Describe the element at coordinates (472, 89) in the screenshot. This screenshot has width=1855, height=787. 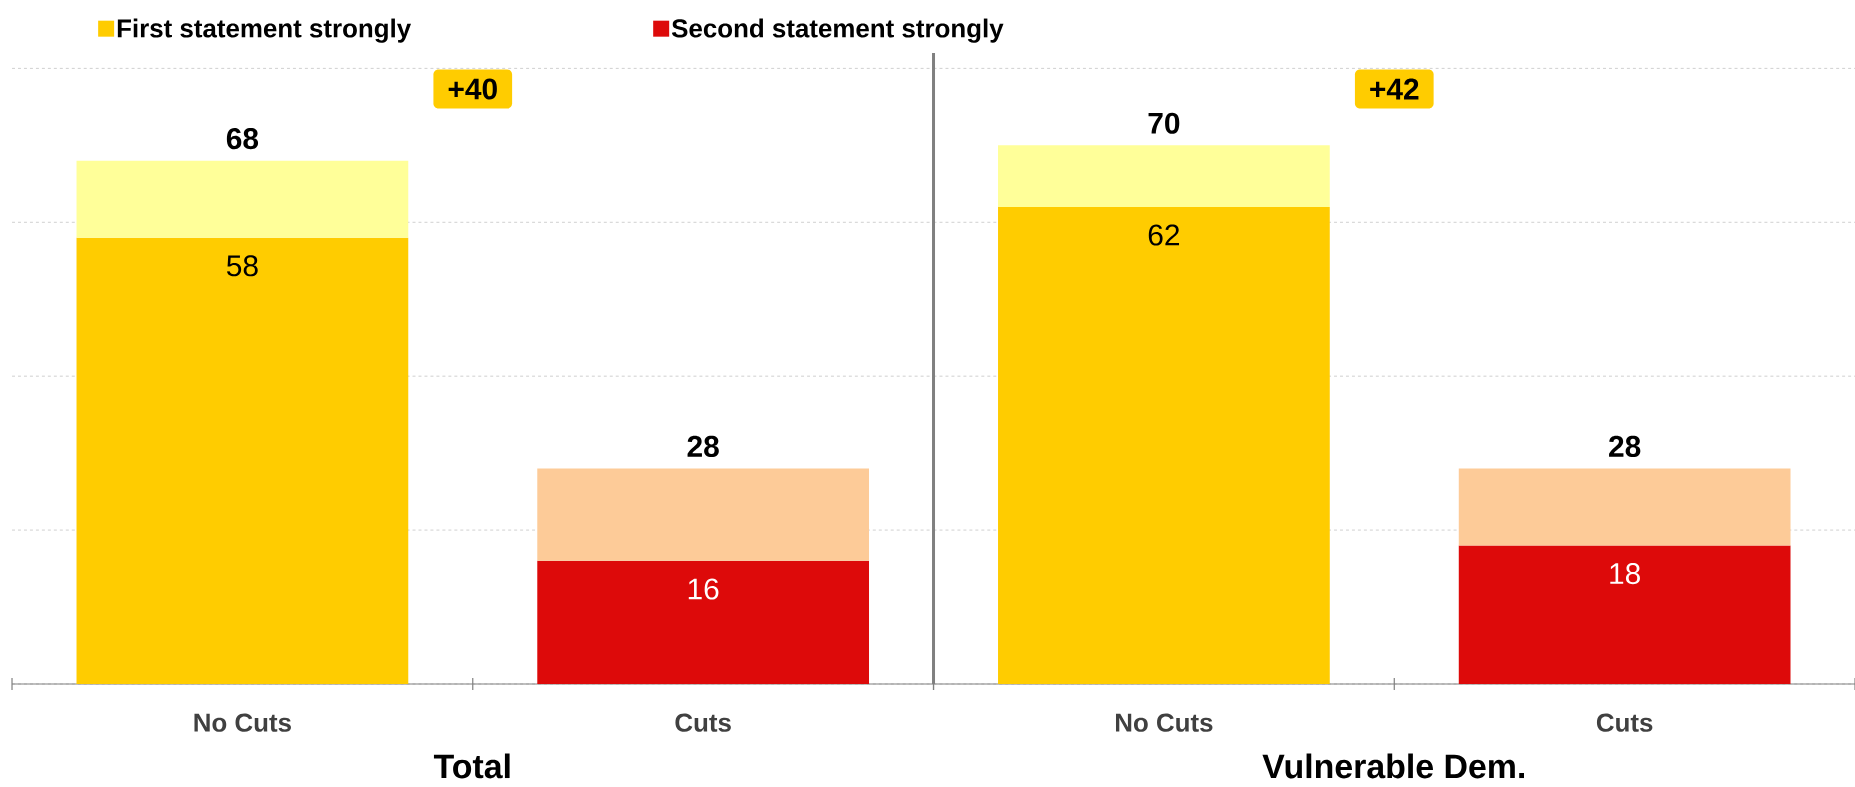
I see `annotation: +40` at that location.